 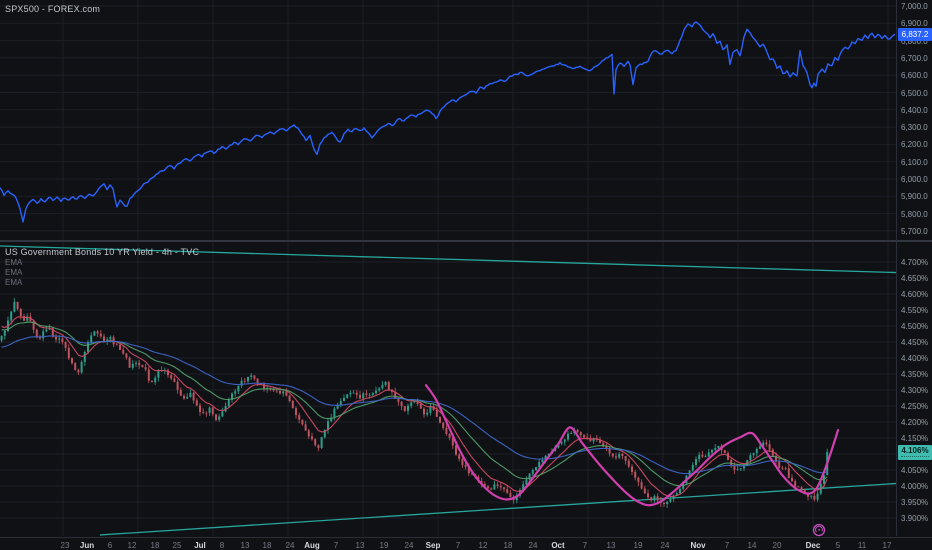 I want to click on yield-tick: 4.350%, so click(x=915, y=374).